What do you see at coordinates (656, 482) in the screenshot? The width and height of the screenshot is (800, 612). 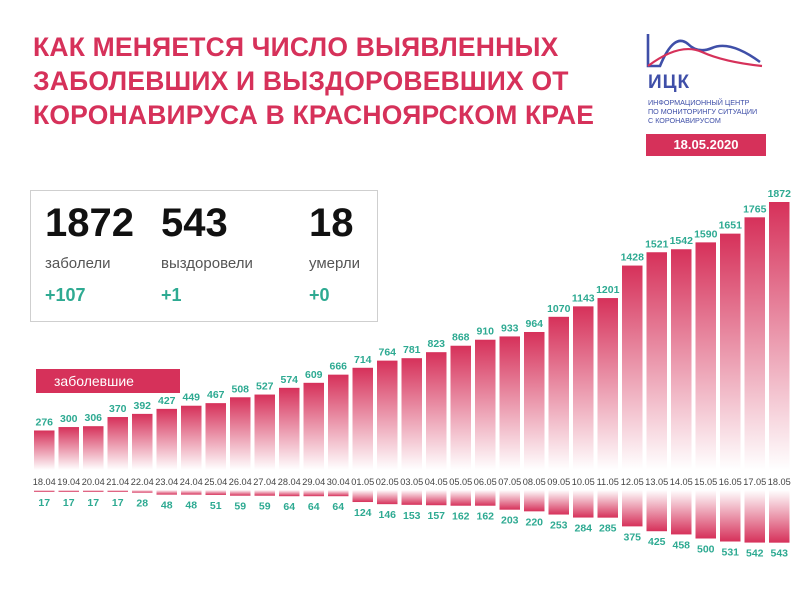 I see `date-tick-label: 13.05` at bounding box center [656, 482].